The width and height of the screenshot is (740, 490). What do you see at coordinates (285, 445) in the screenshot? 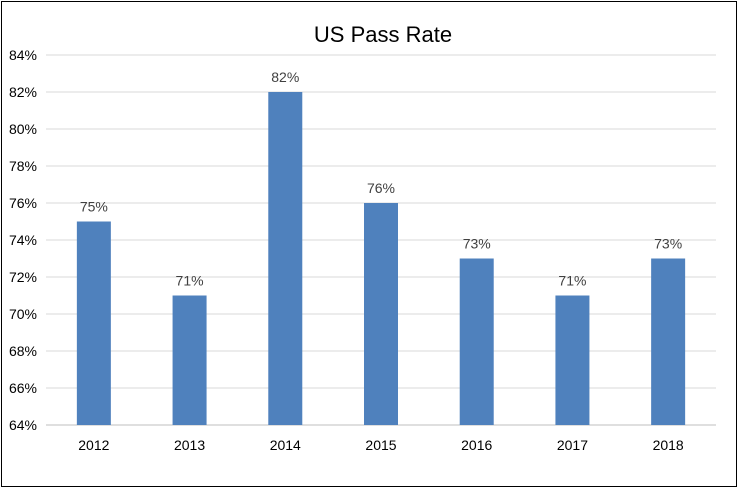
I see `x-tick-label: 2014` at bounding box center [285, 445].